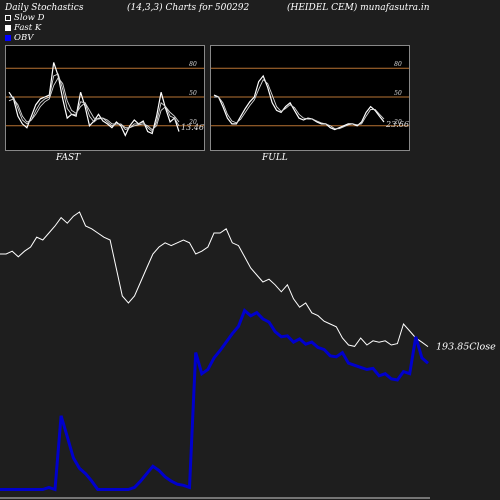  Describe the element at coordinates (28, 28) in the screenshot. I see `legend-label-fast-k: Fast K` at that location.